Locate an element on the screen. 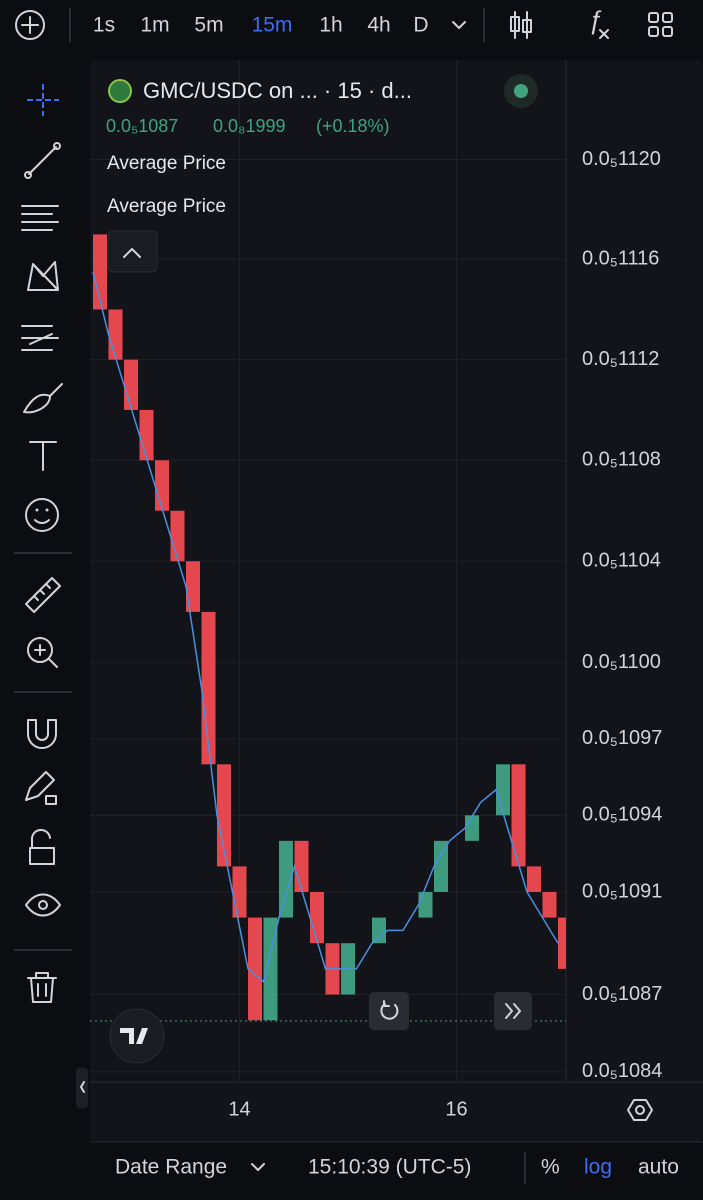 The image size is (703, 1200). magnet-tool is located at coordinates (42, 734).